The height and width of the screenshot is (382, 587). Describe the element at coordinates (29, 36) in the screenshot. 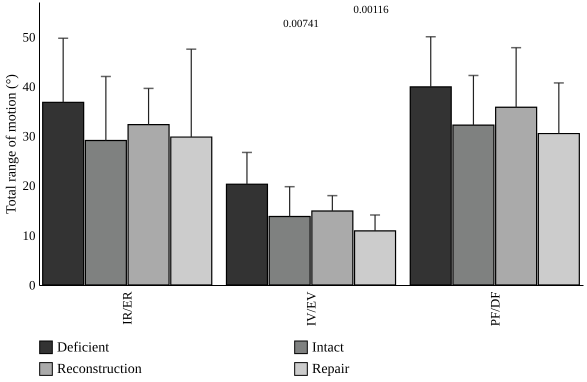

I see `y-tick-label: 50` at that location.